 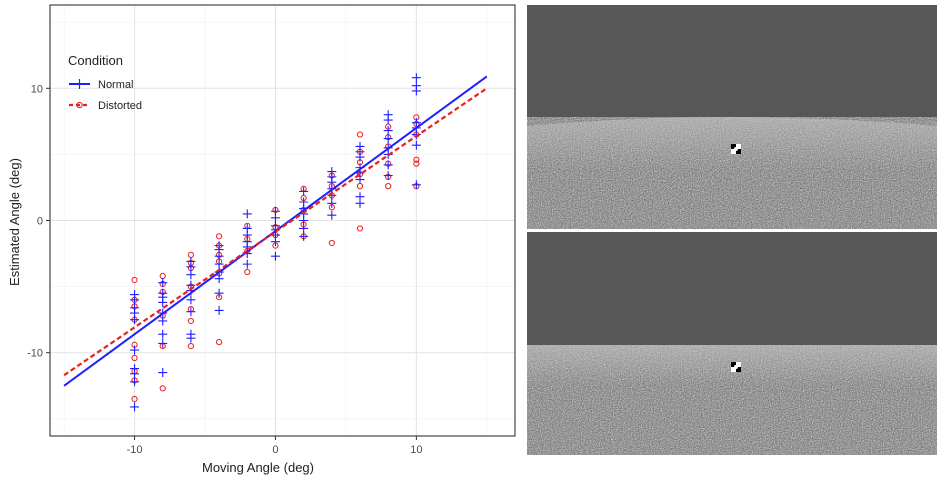 What do you see at coordinates (416, 450) in the screenshot?
I see `x-tick-label: 10` at bounding box center [416, 450].